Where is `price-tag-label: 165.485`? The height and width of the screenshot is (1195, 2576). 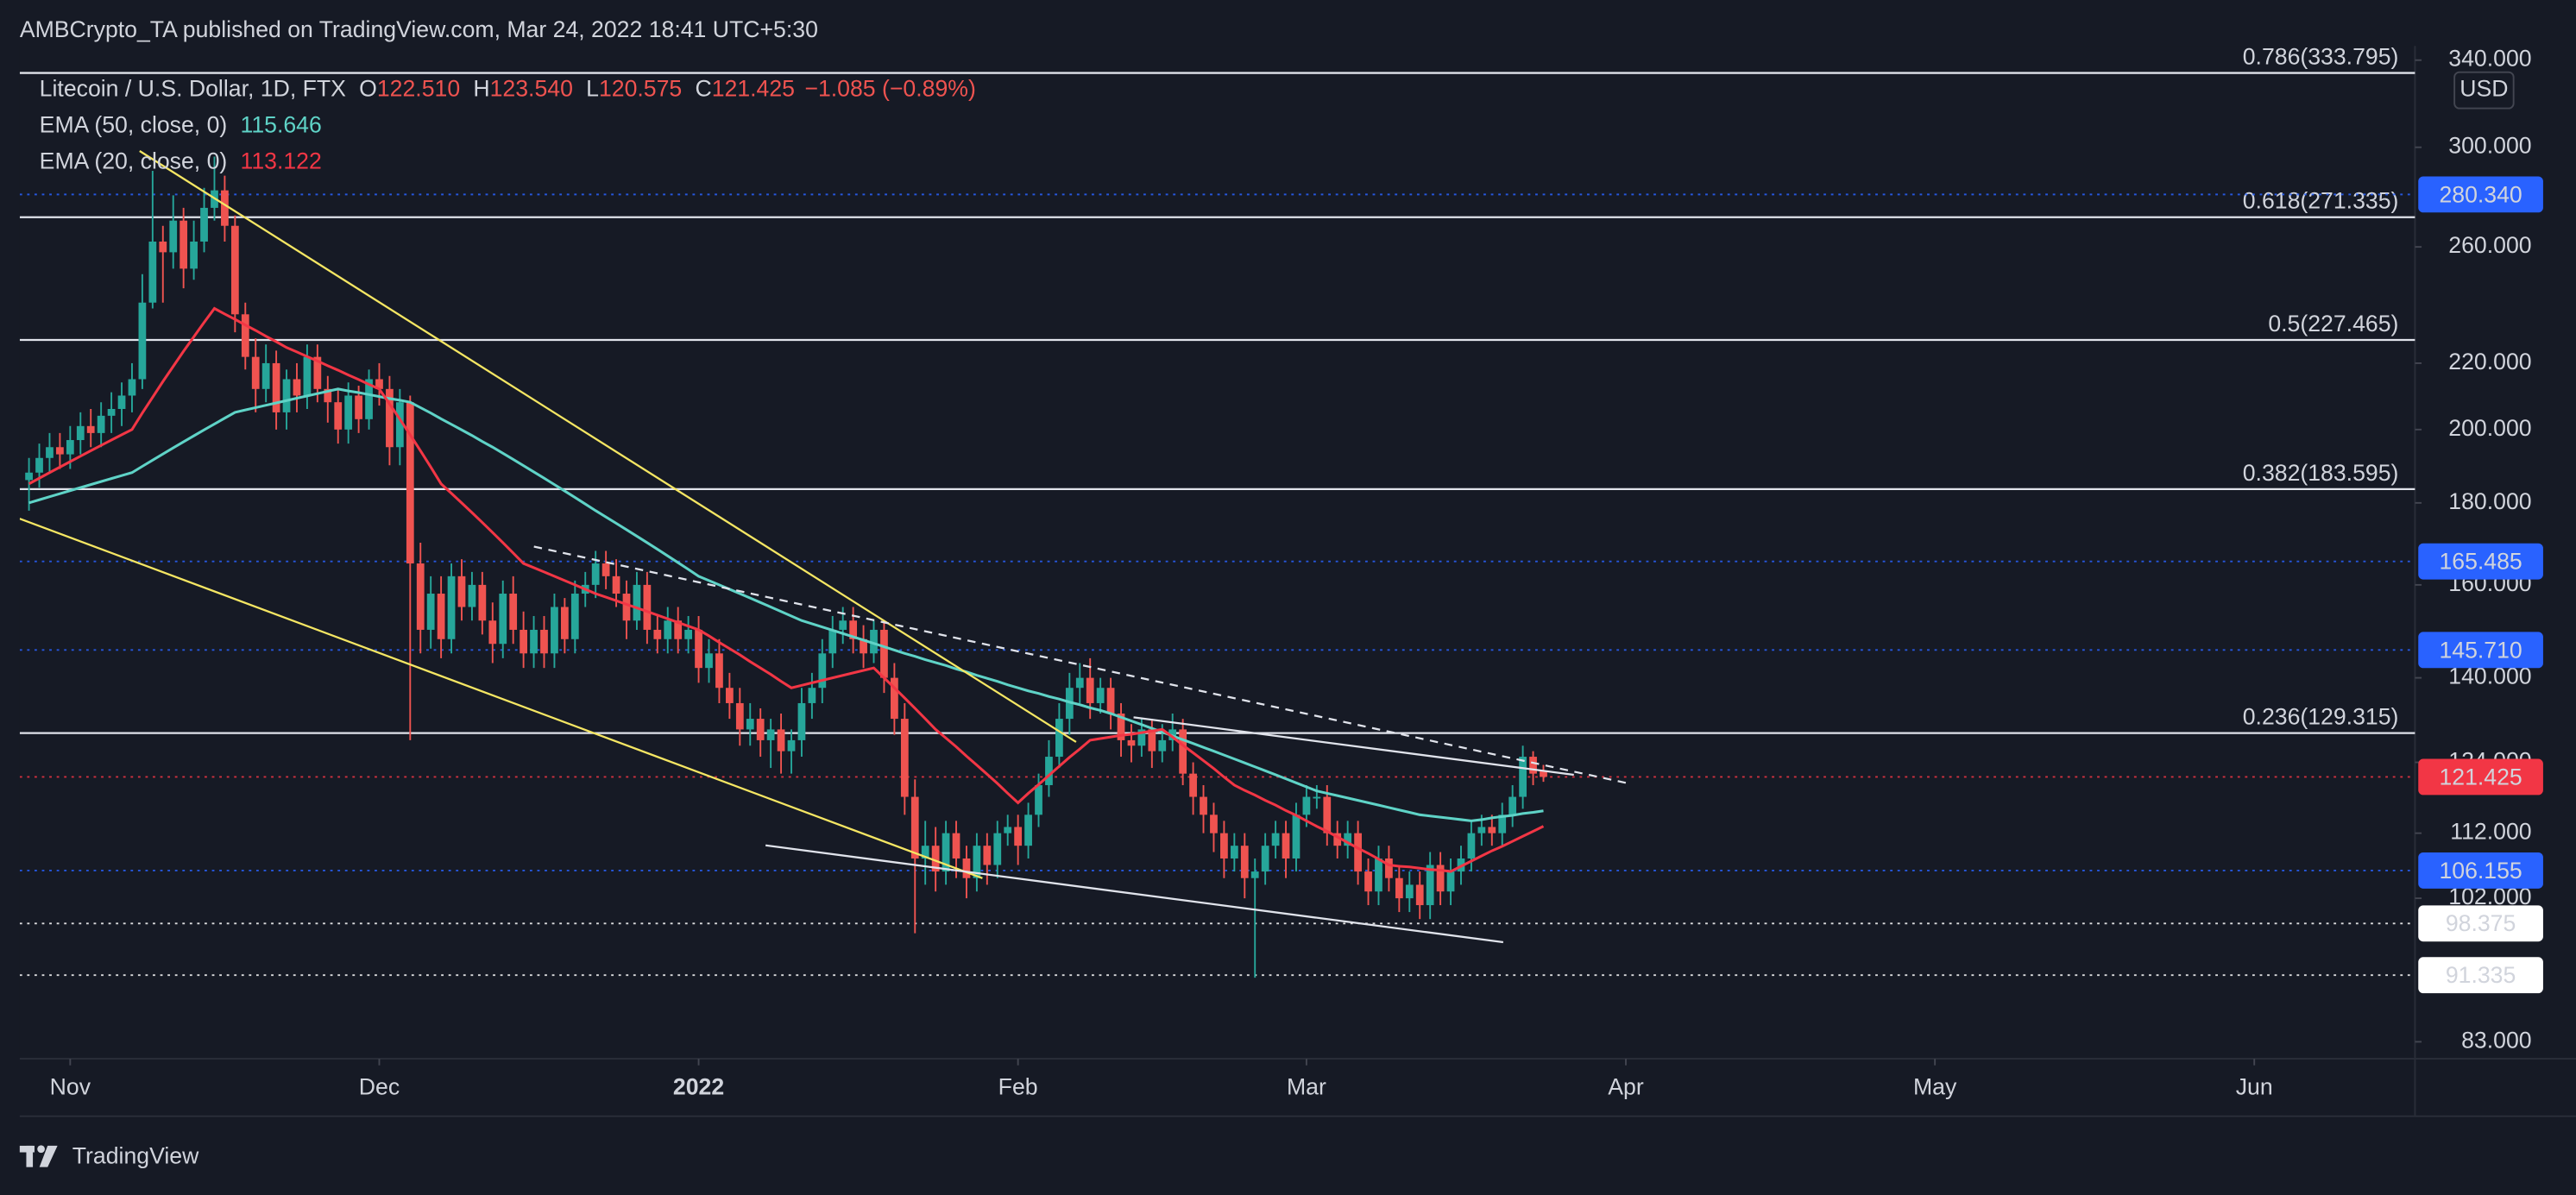
price-tag-label: 165.485 is located at coordinates (2480, 562).